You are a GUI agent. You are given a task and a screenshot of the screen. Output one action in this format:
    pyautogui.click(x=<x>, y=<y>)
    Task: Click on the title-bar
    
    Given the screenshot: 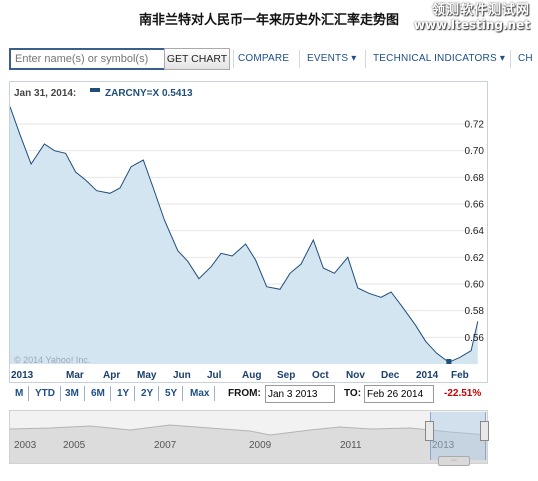 What is the action you would take?
    pyautogui.click(x=269, y=18)
    